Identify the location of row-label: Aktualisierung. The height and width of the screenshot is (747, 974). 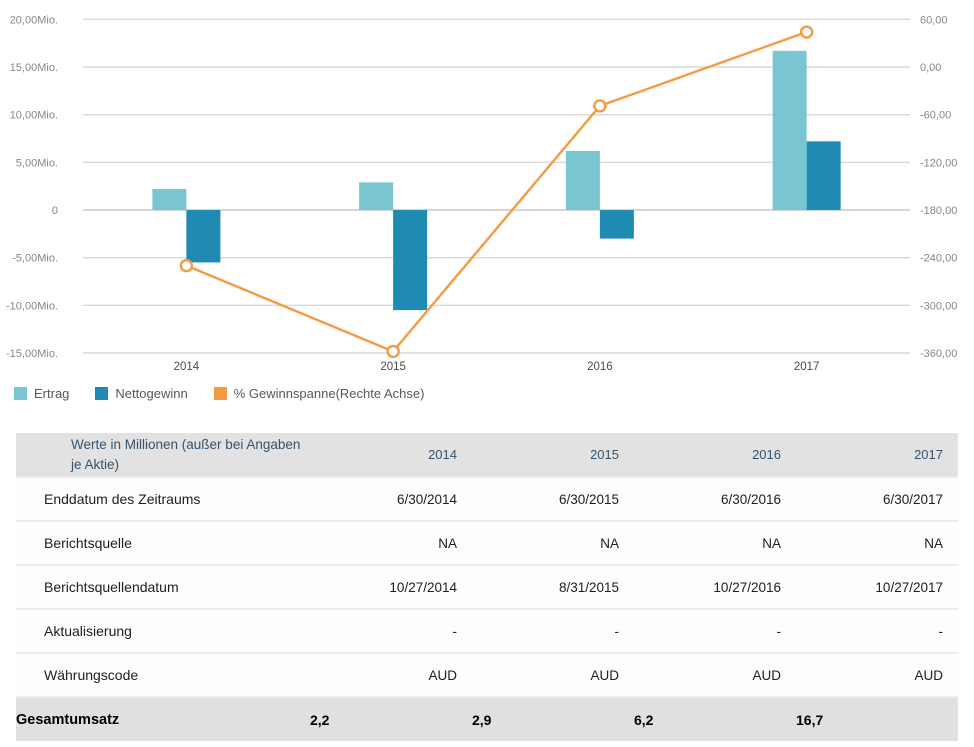
(88, 631).